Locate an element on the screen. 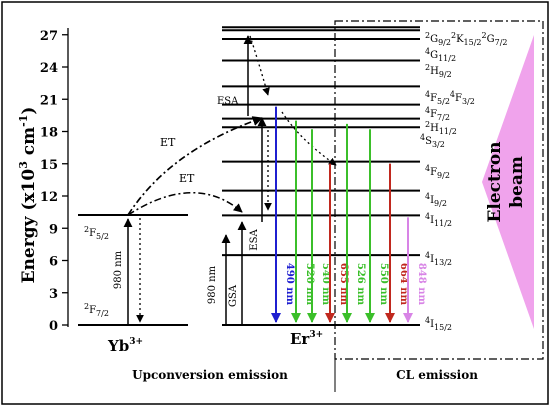  er-label-4i132: 4I13/2 is located at coordinates (438, 259).